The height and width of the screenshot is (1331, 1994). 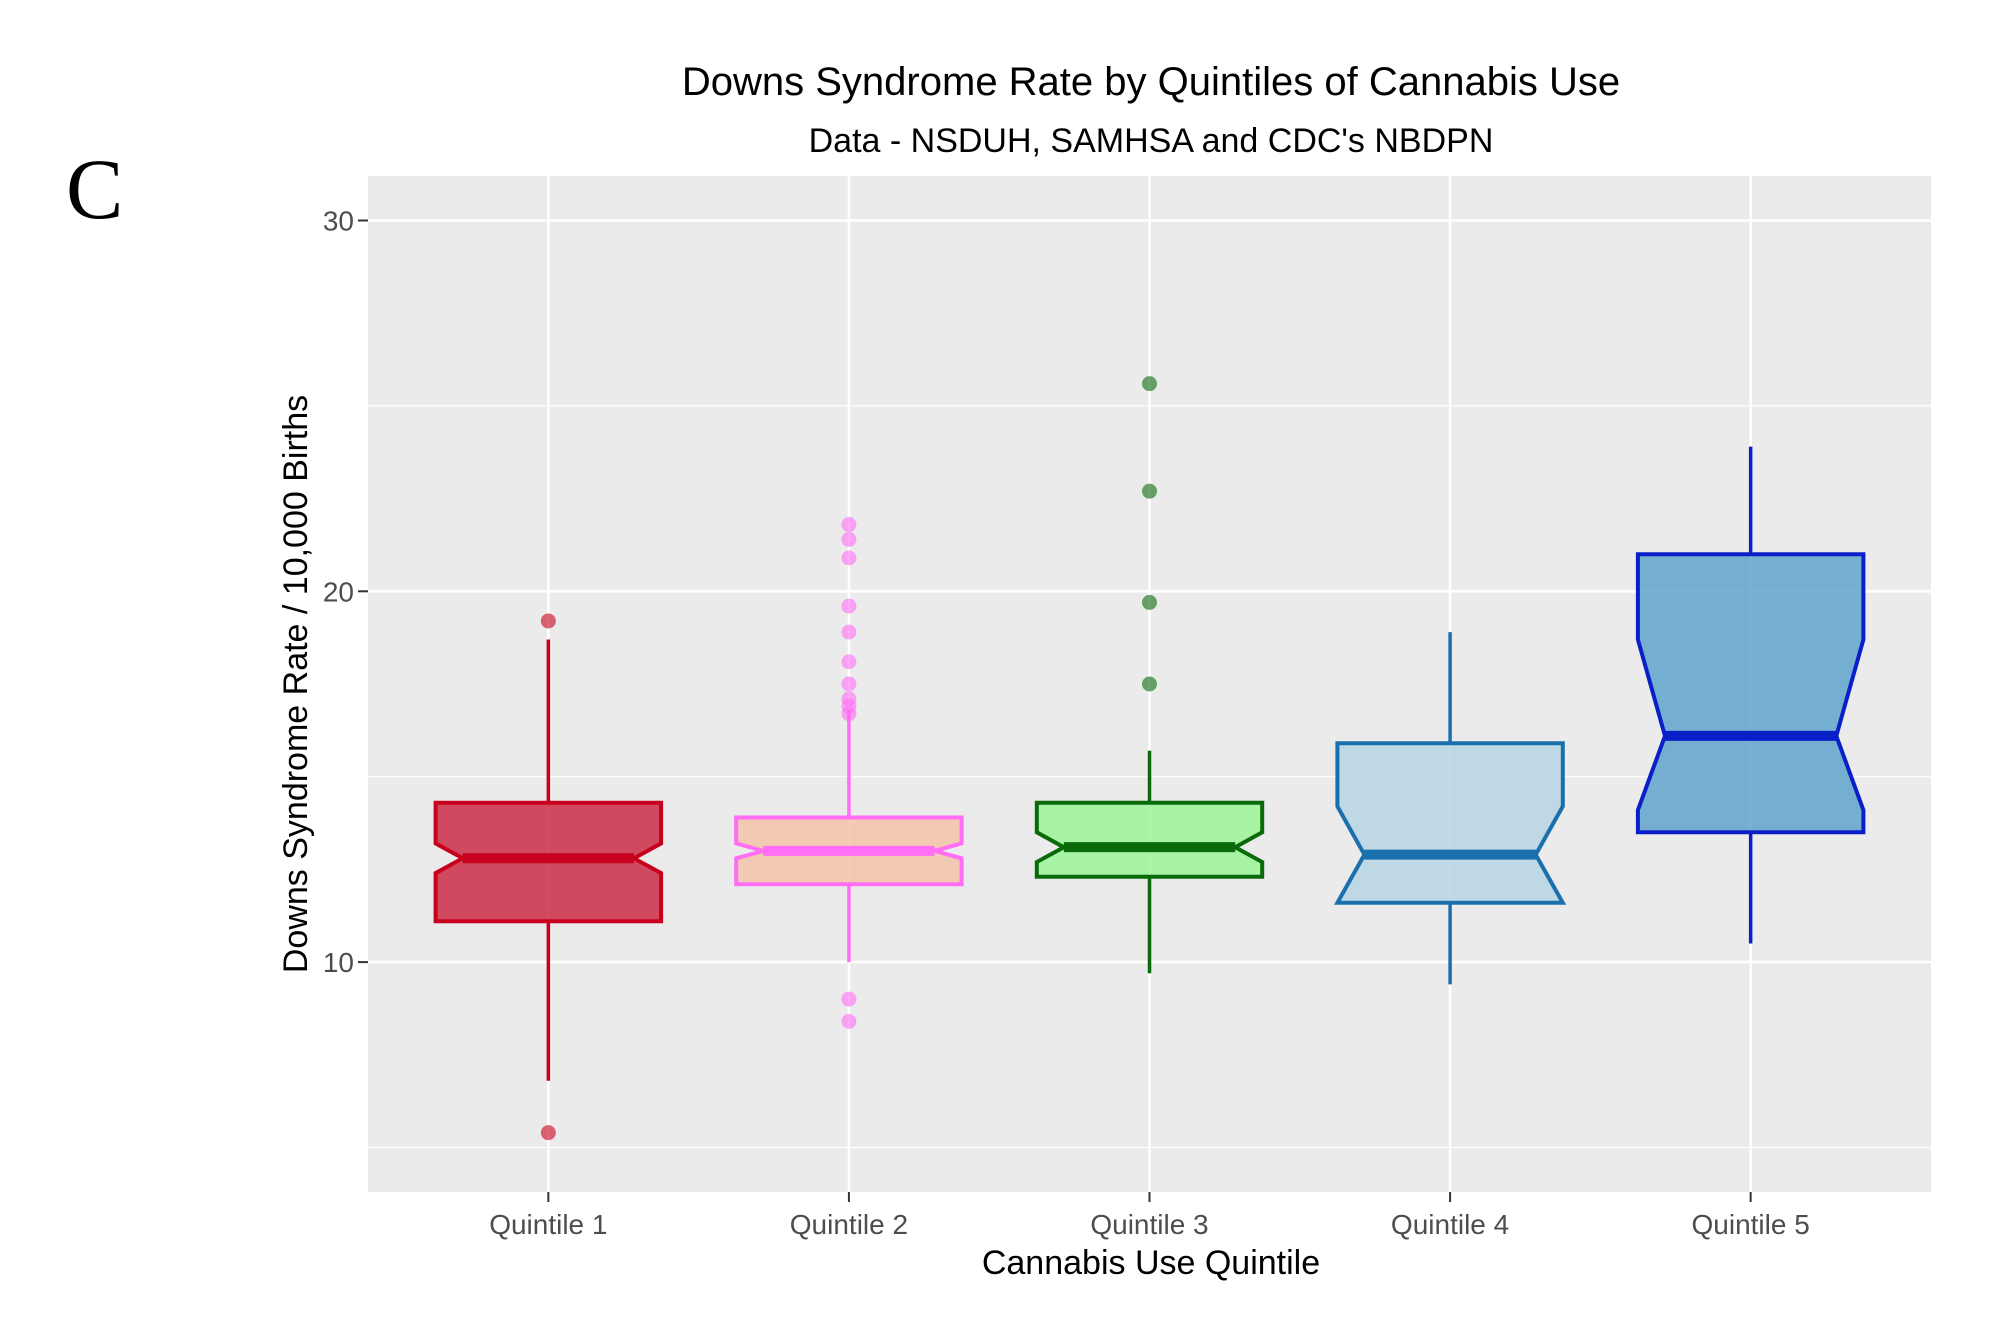 I want to click on panel-label: C, so click(x=94, y=189).